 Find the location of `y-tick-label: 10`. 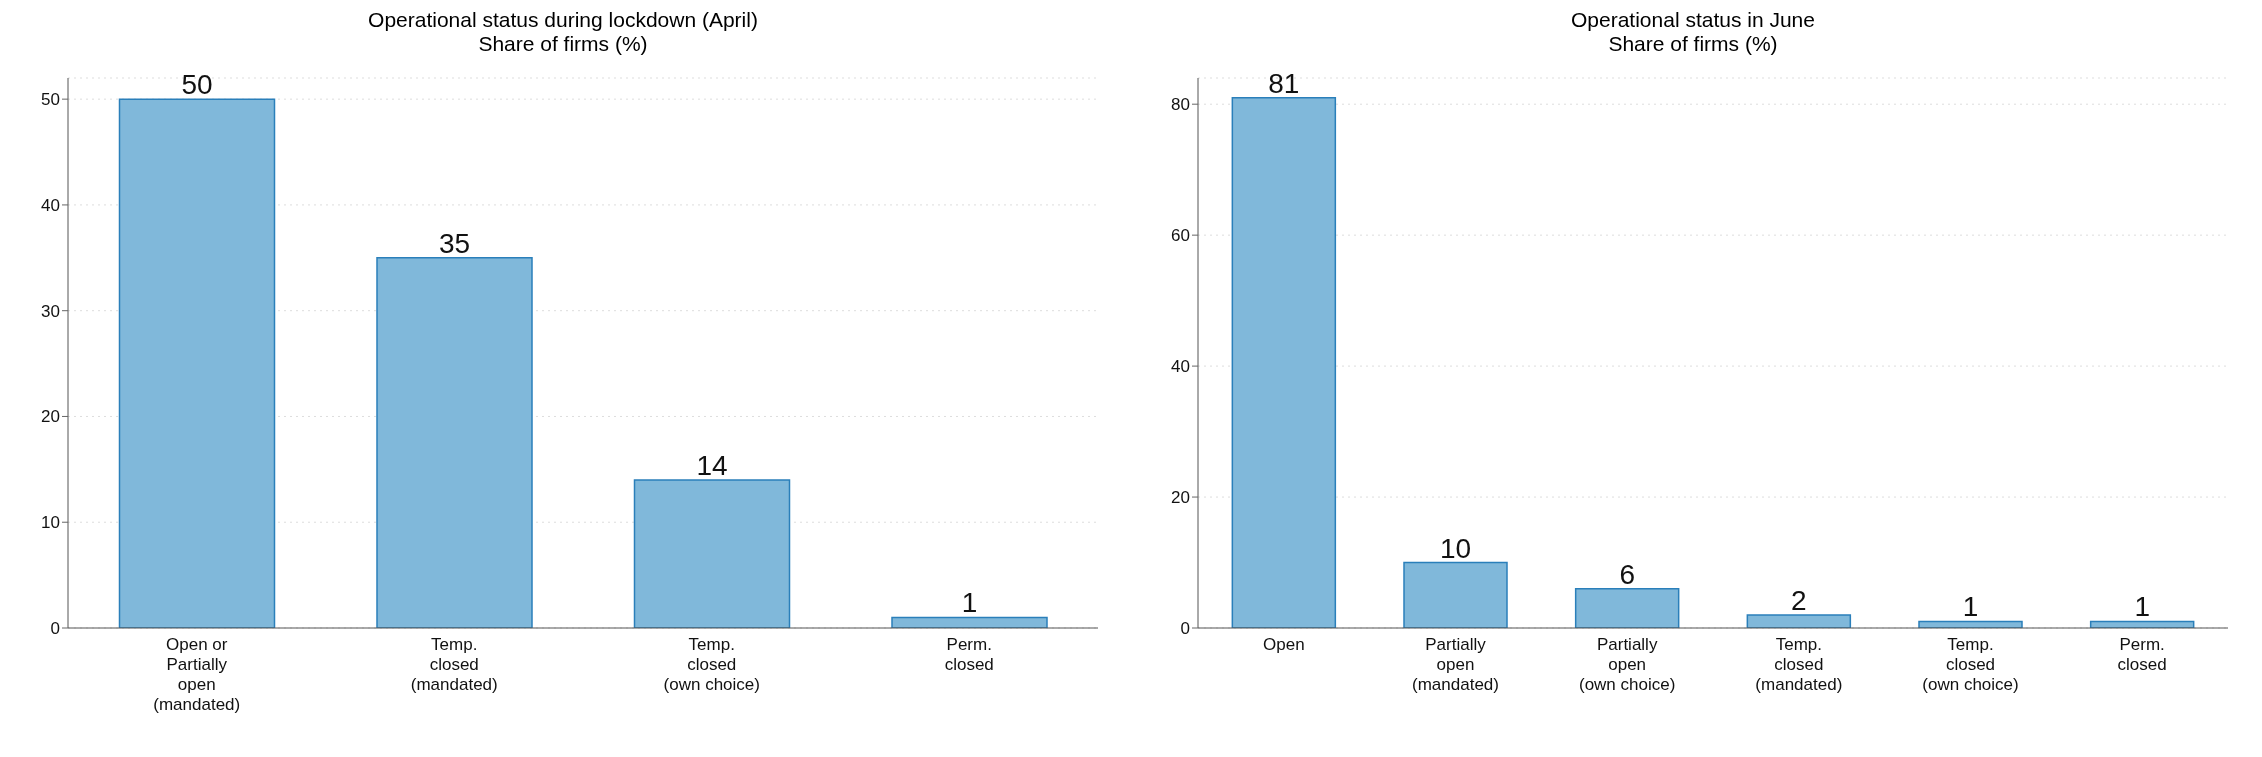

y-tick-label: 10 is located at coordinates (50, 523).